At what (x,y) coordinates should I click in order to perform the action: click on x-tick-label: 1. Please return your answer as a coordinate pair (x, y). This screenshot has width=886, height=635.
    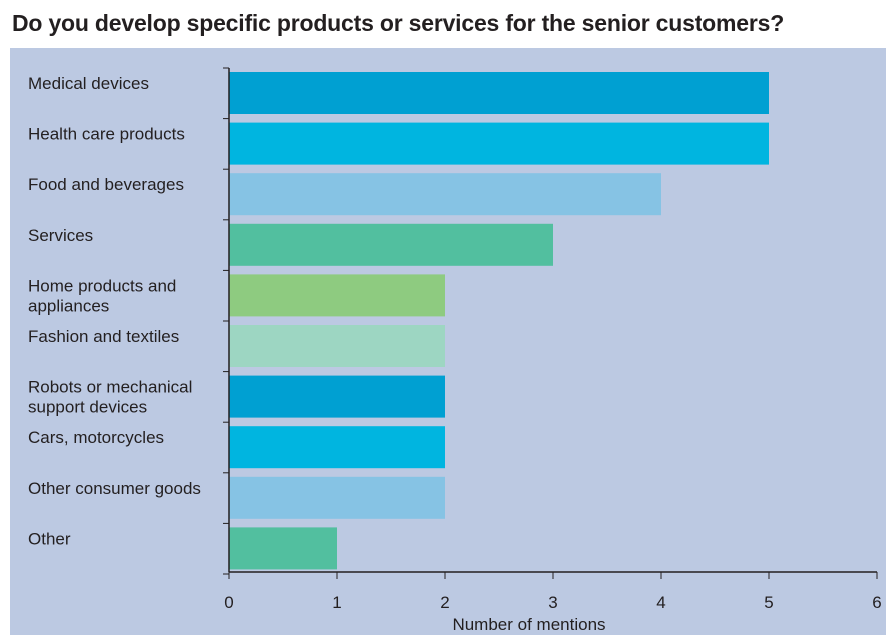
    Looking at the image, I should click on (336, 602).